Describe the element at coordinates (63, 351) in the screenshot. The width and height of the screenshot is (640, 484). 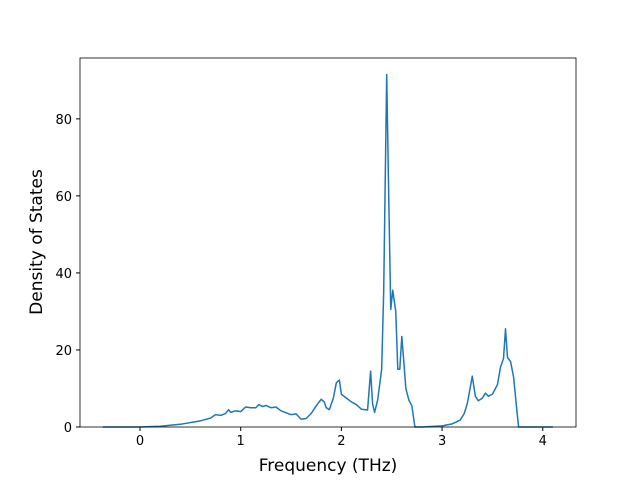
I see `y-tick-label: 20` at that location.